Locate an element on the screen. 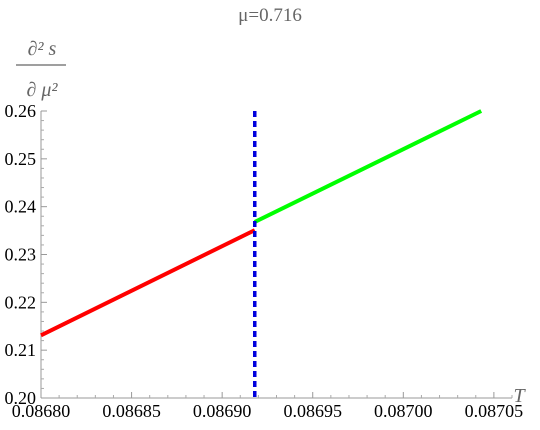 The image size is (540, 430). x-tick-label: 0.08700 is located at coordinates (403, 411).